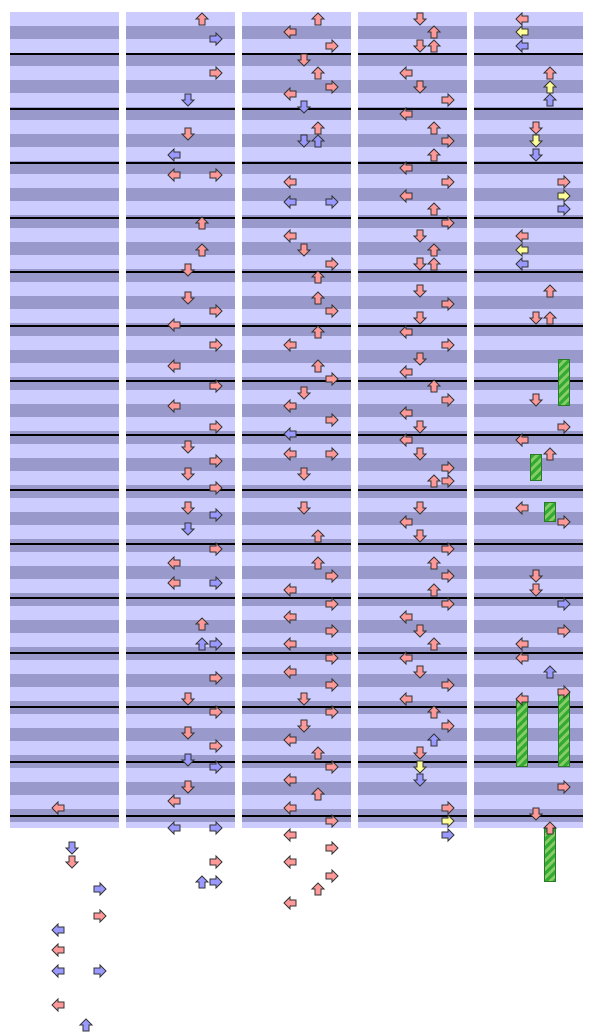 The image size is (594, 1032). I want to click on freeze-arrow-down, so click(536, 468).